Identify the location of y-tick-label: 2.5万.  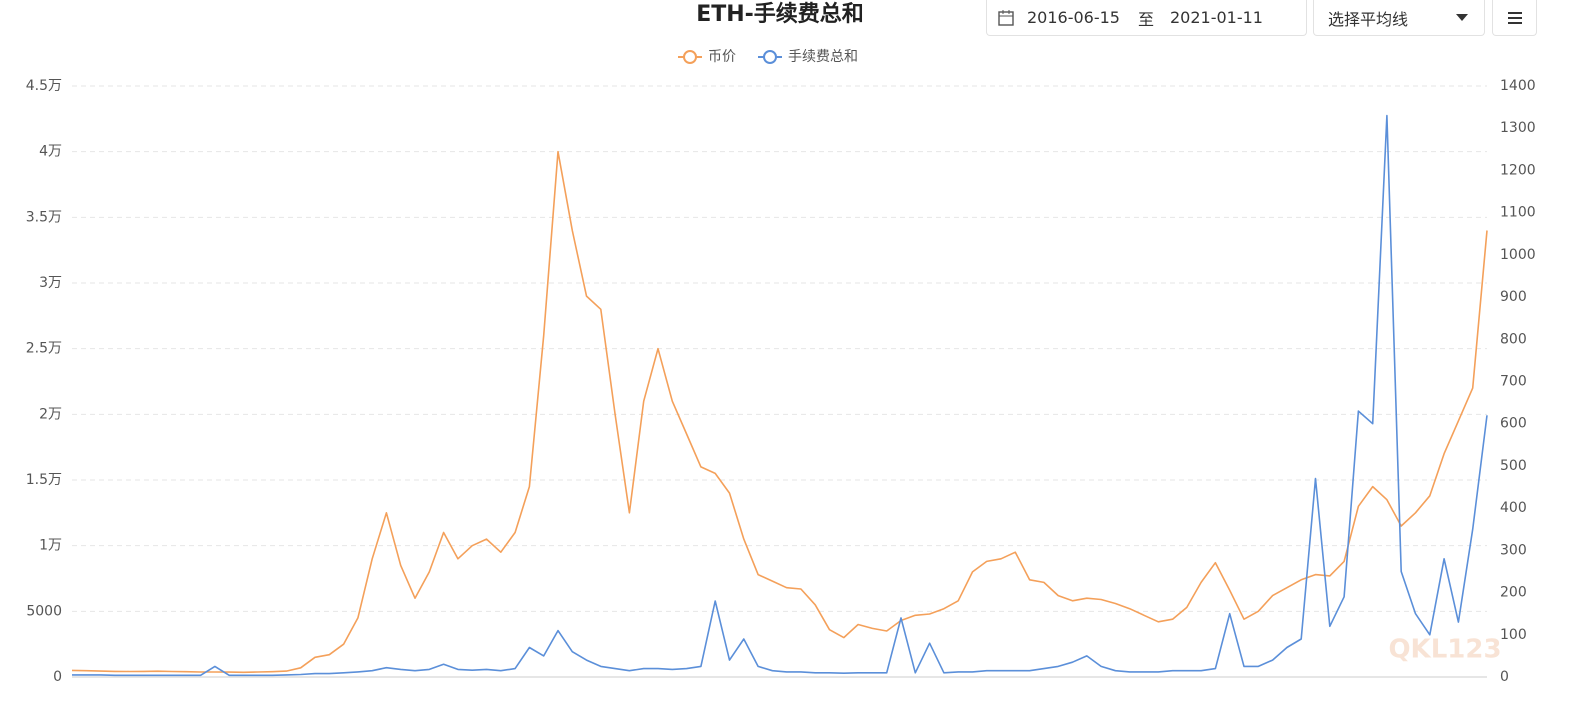
(44, 349).